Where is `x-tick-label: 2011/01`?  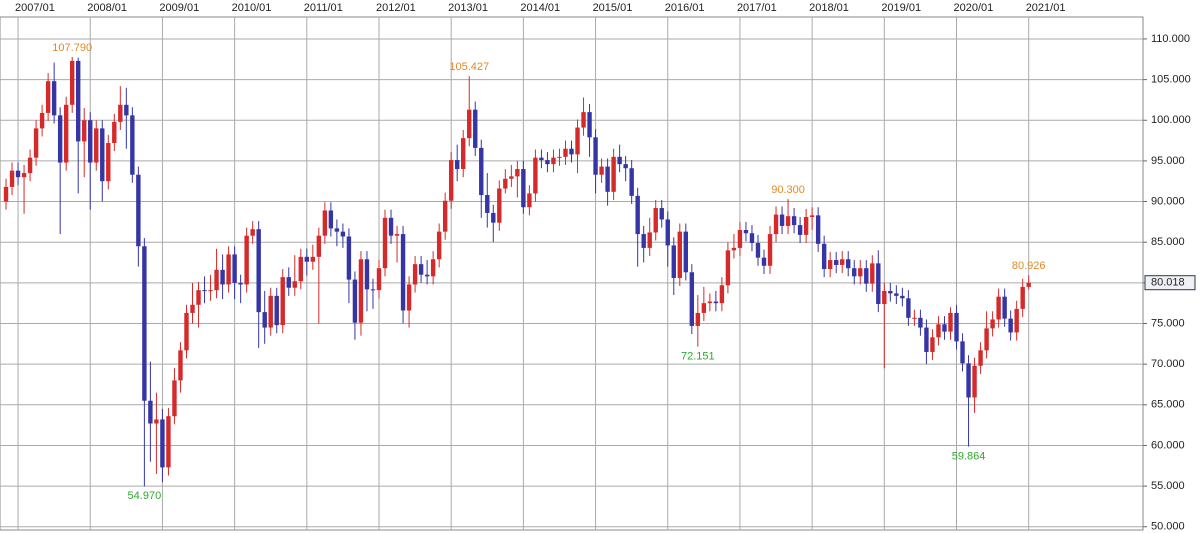 x-tick-label: 2011/01 is located at coordinates (323, 8).